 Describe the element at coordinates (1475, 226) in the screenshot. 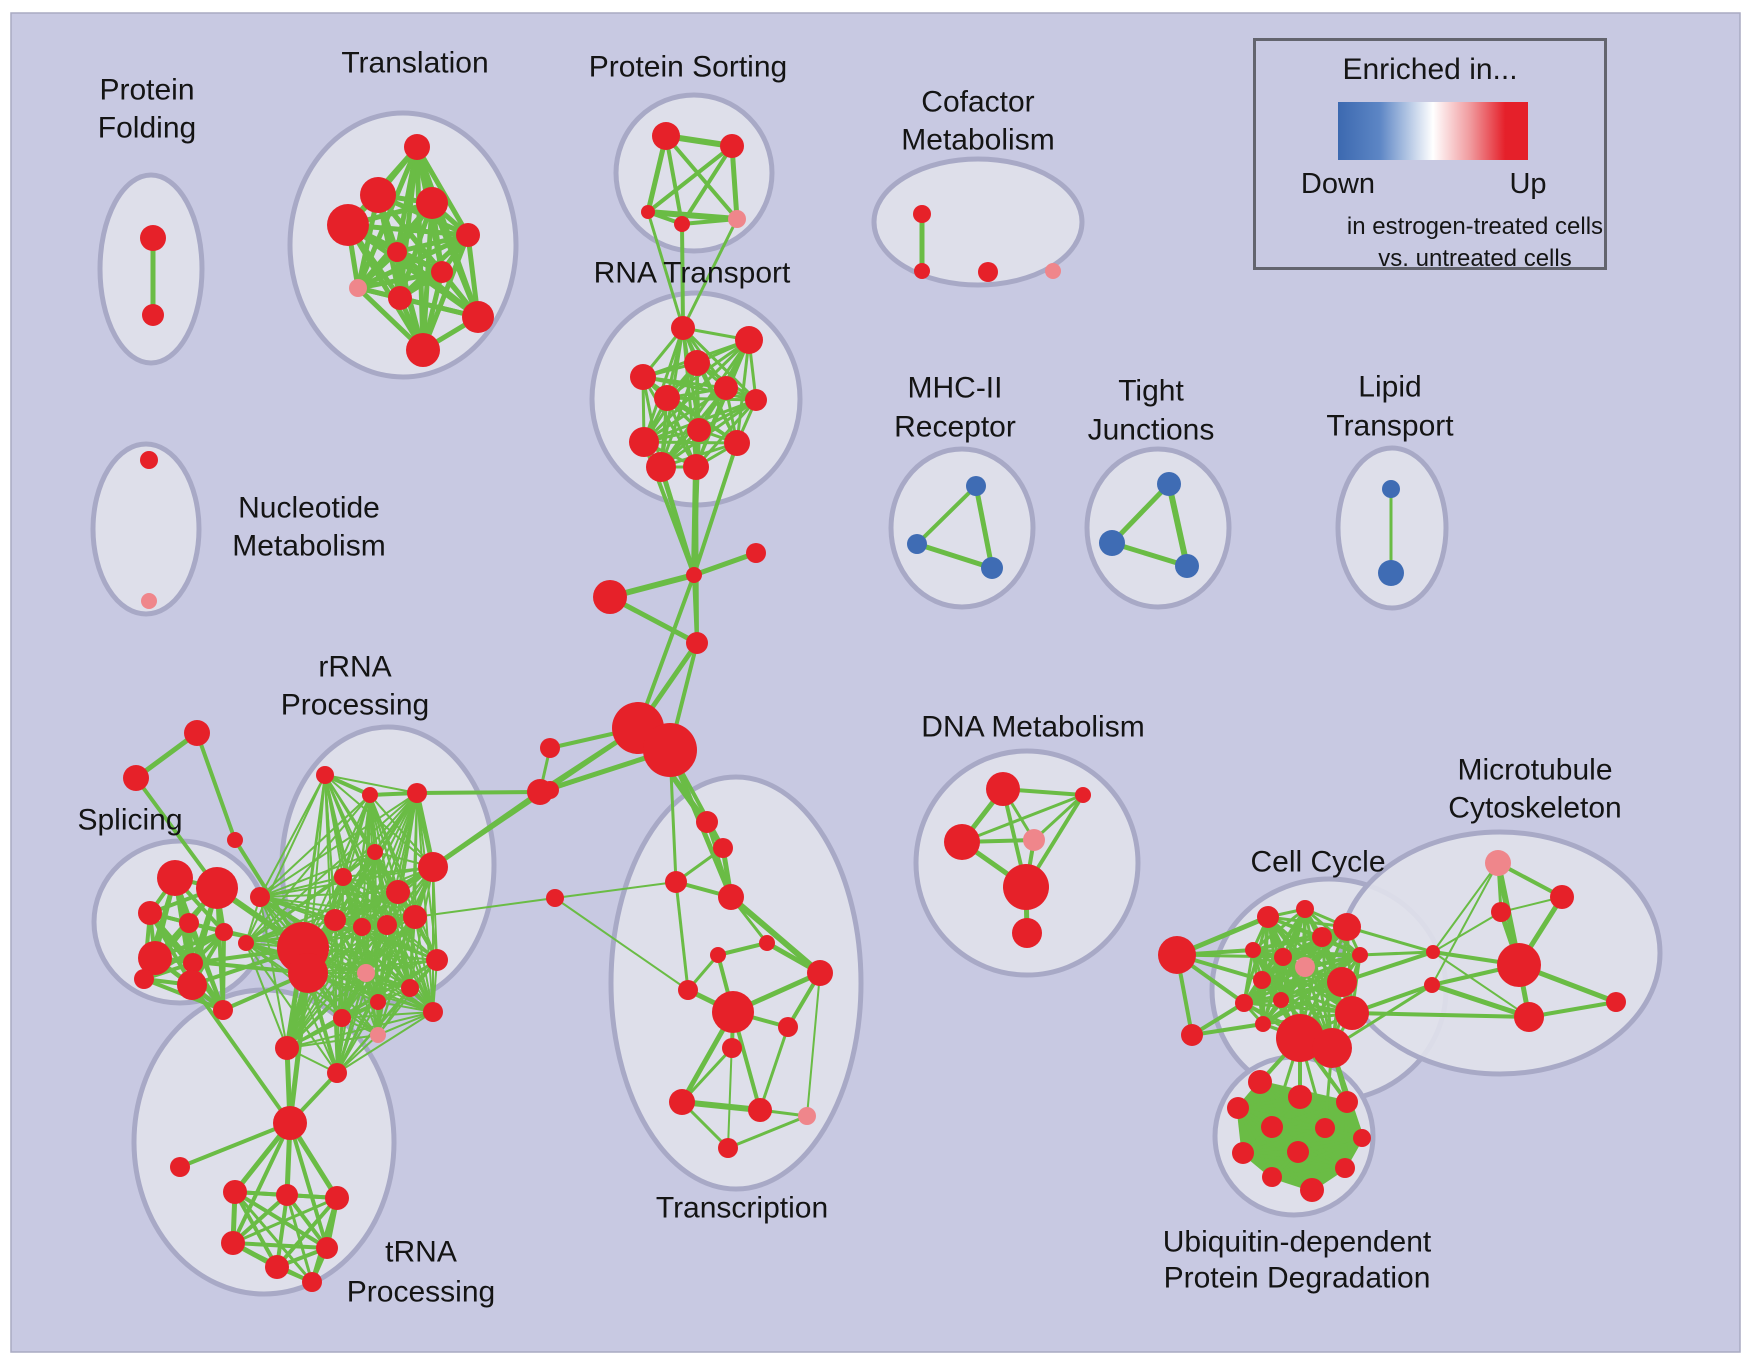

I see `legend-caption-line1: in estrogen-treated cells` at that location.